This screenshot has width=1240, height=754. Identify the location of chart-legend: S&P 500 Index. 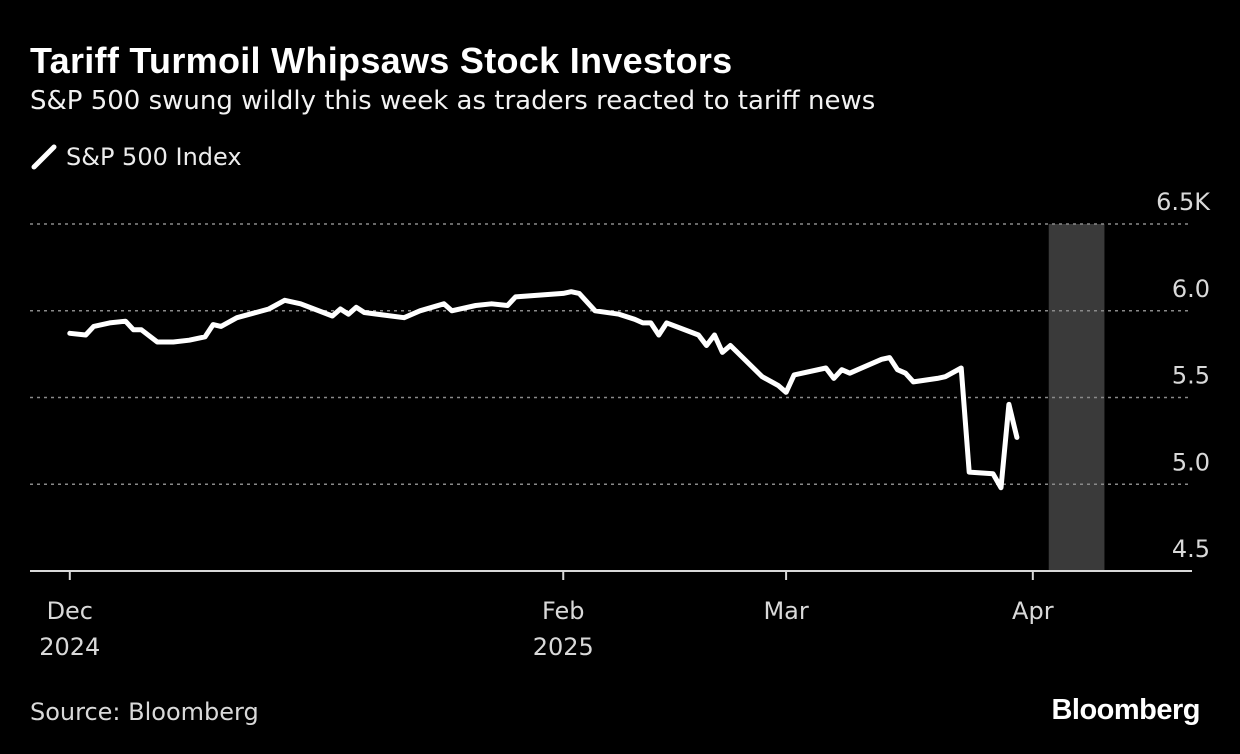
(136, 157).